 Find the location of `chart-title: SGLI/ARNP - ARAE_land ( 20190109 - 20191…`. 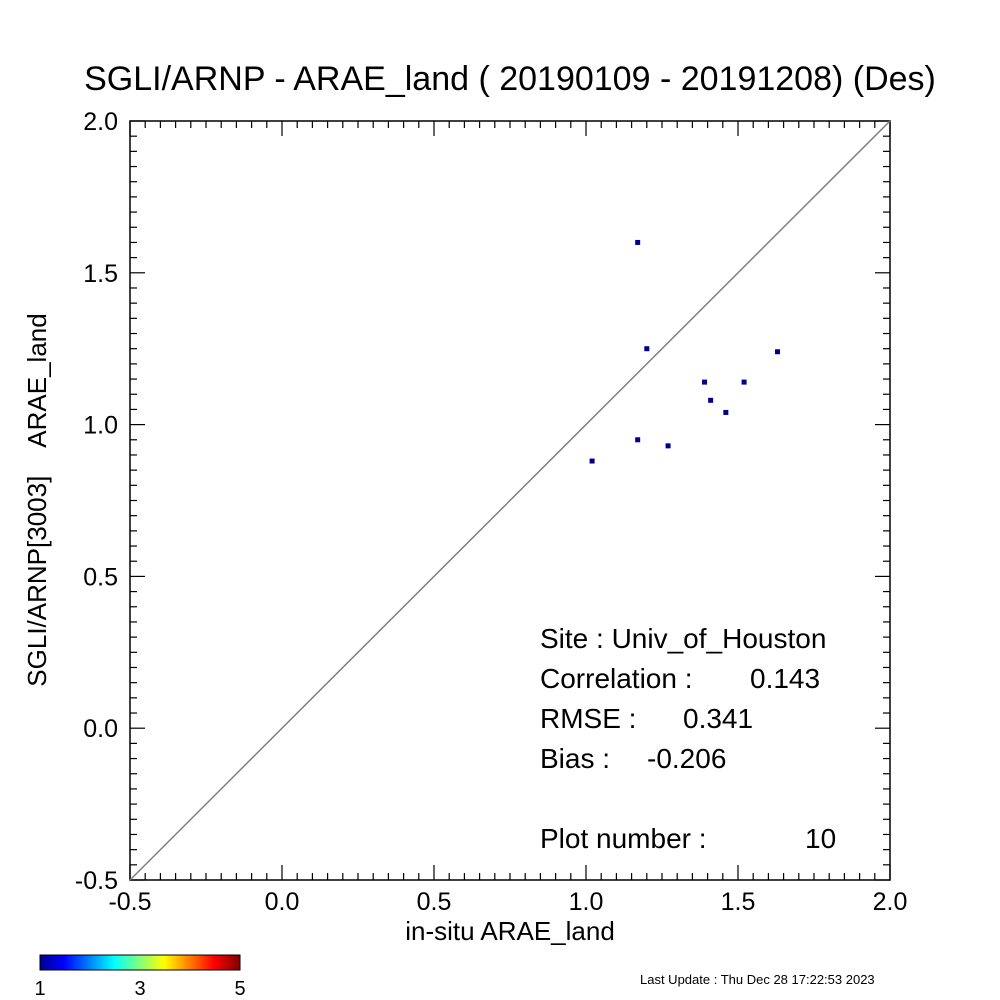

chart-title: SGLI/ARNP - ARAE_land ( 20190109 - 20191… is located at coordinates (510, 79).